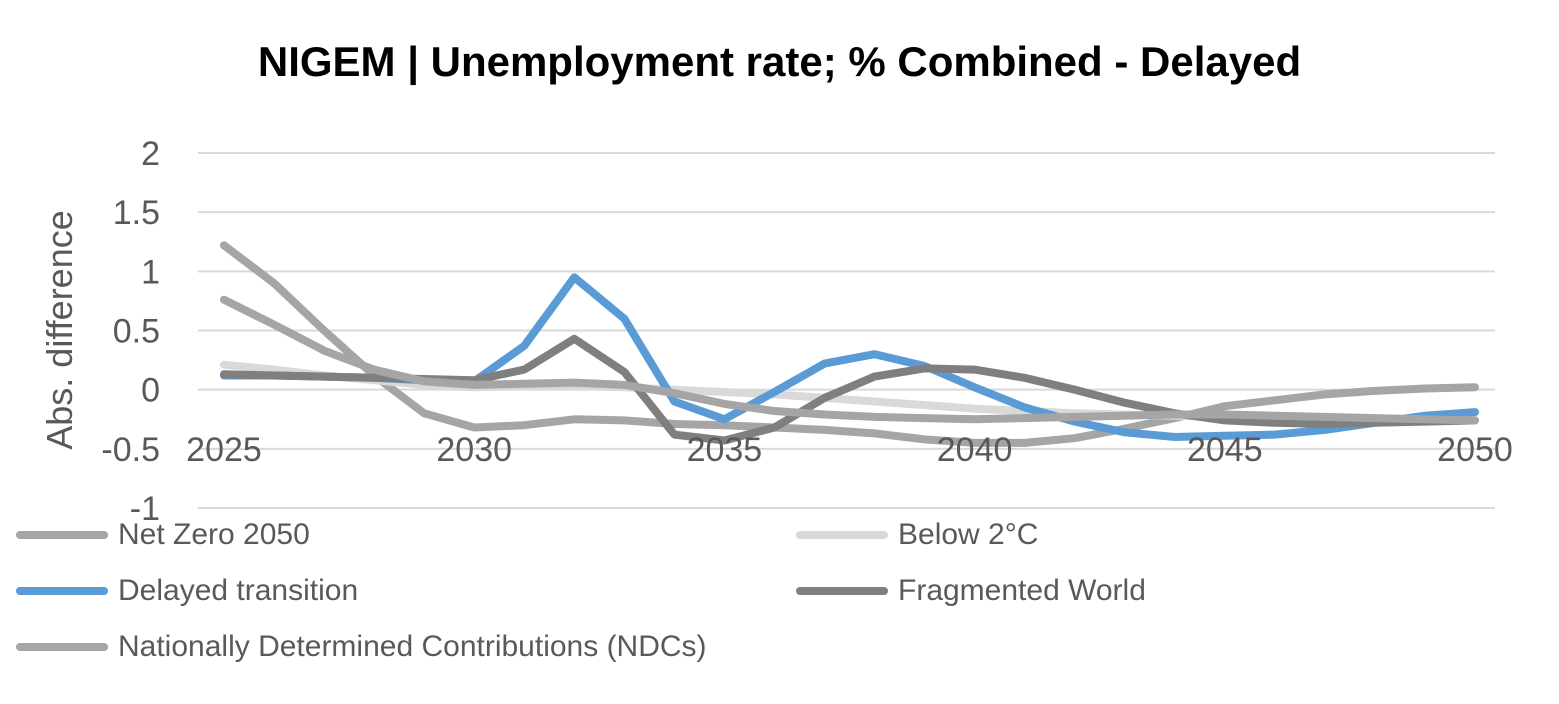  I want to click on y-tick-label: 0, so click(150, 391).